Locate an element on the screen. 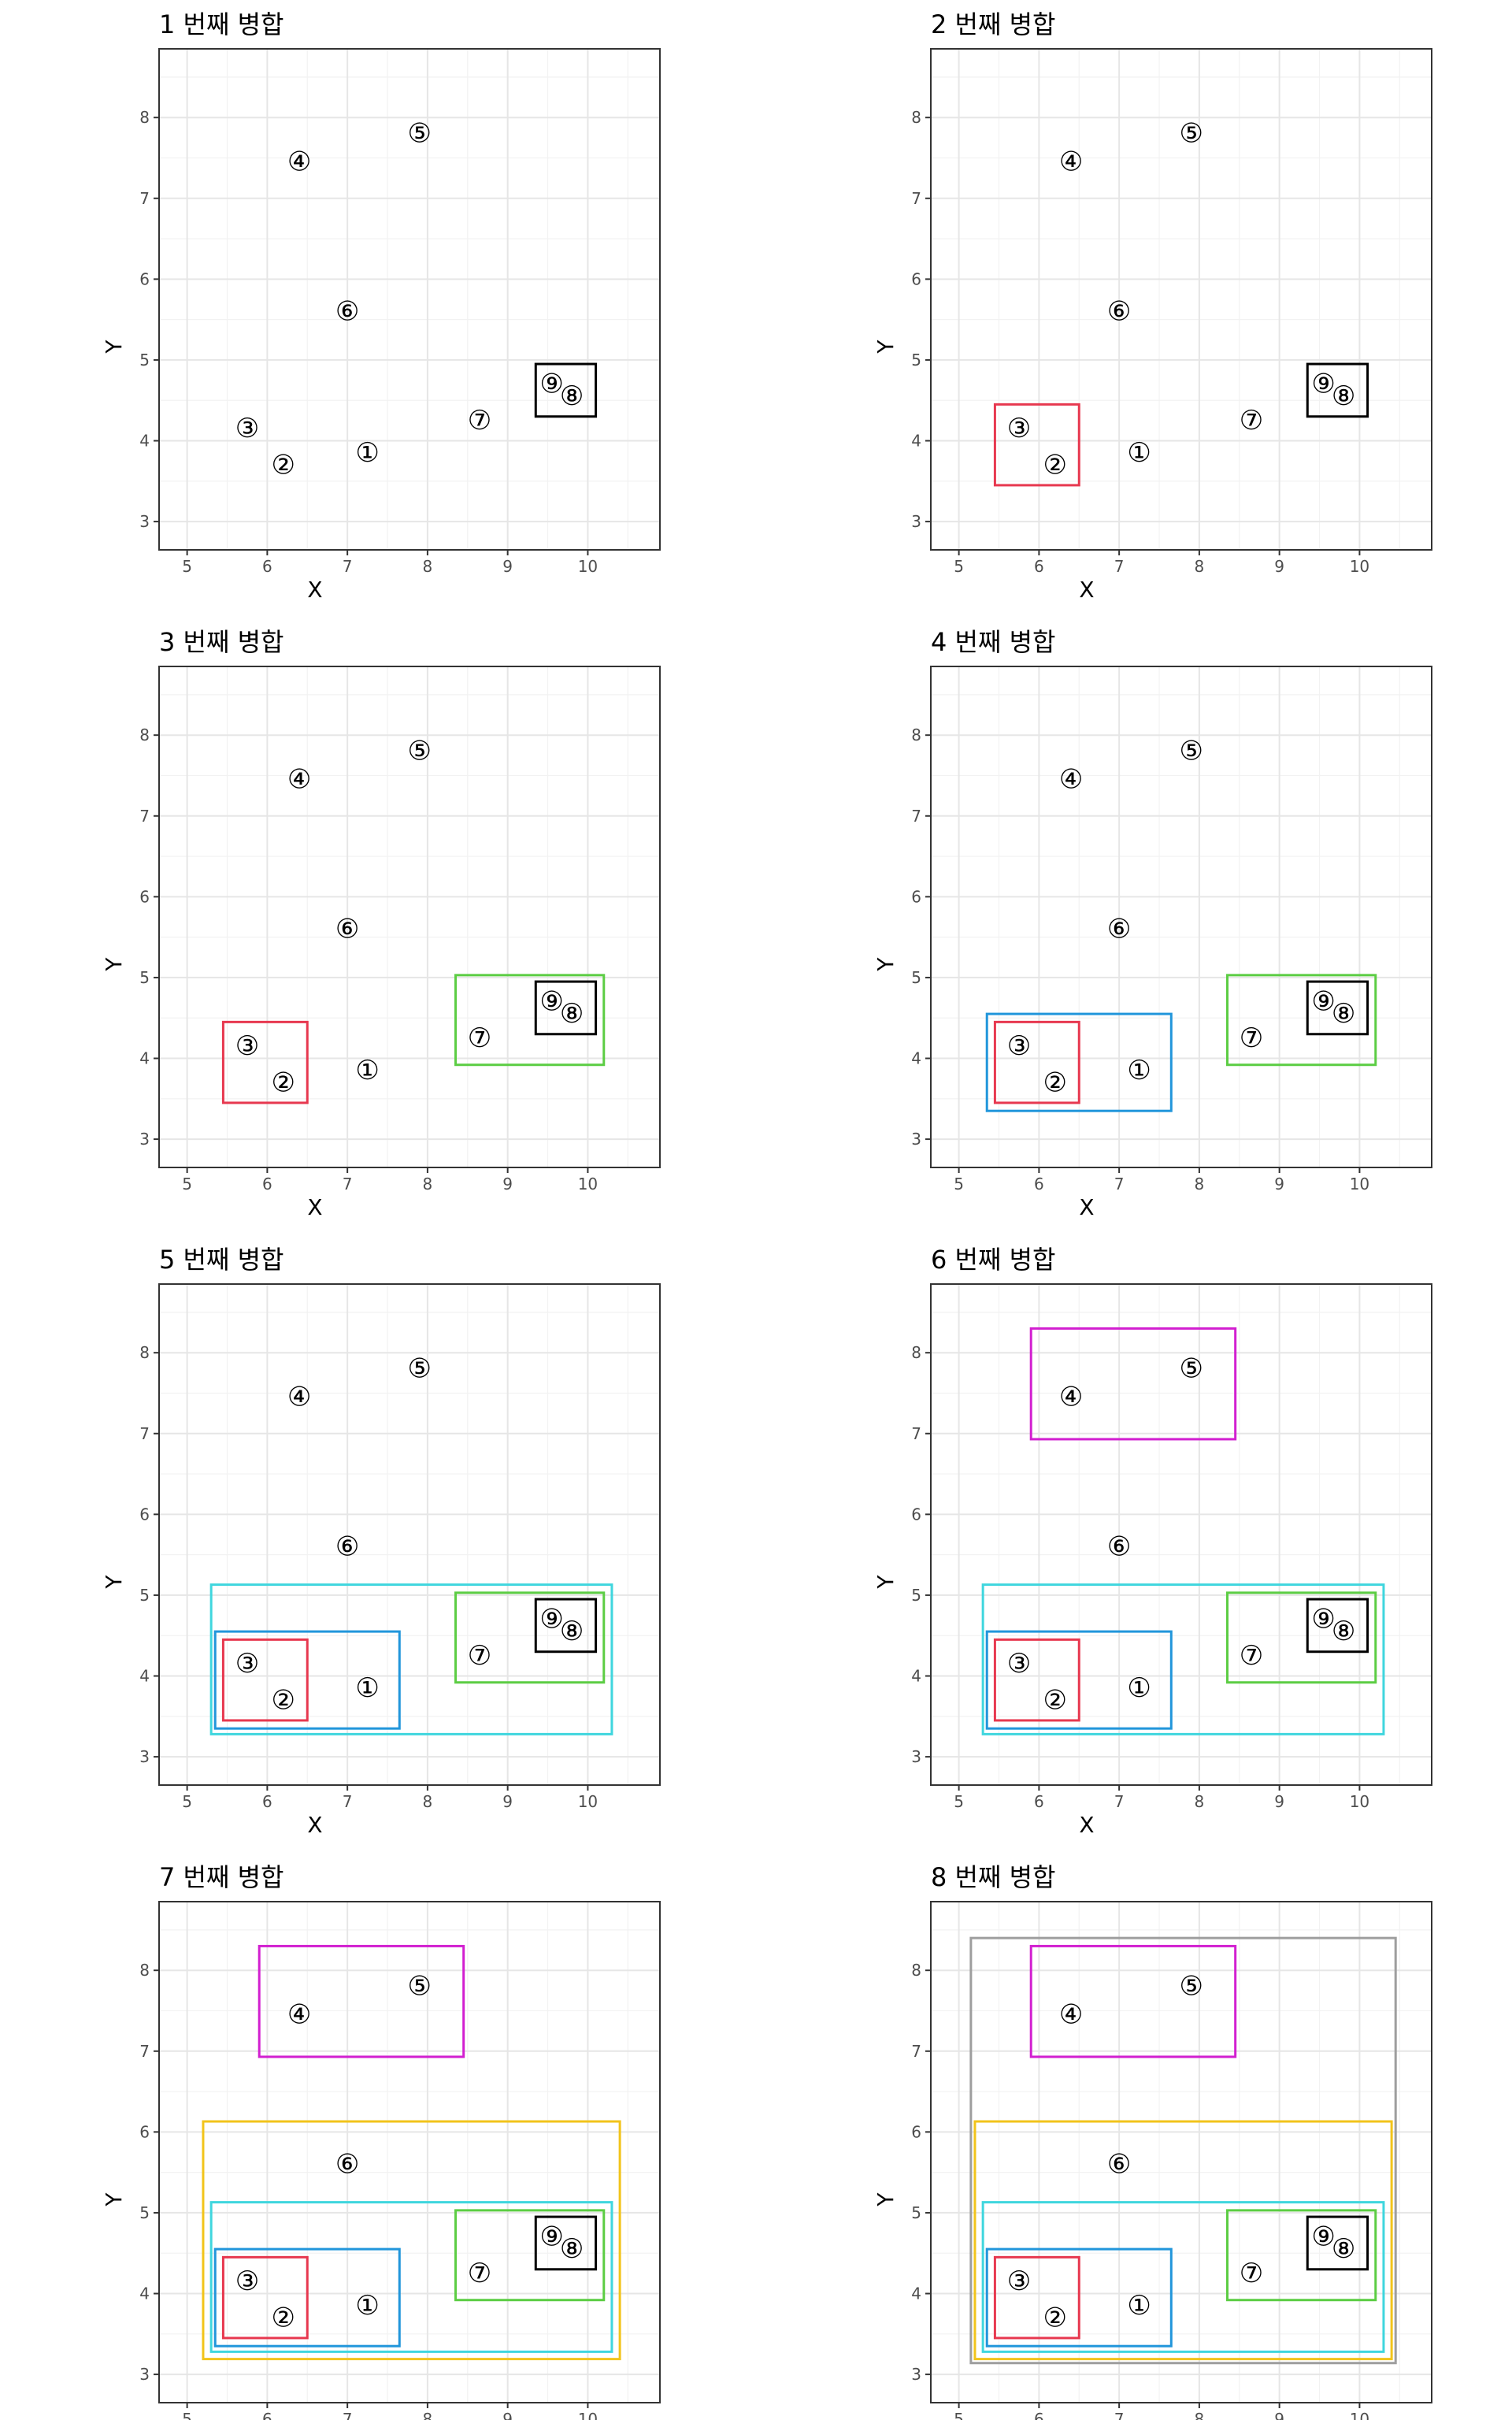 Image resolution: width=1512 pixels, height=2420 pixels. panel-title: 4 번째 병합 is located at coordinates (993, 642).